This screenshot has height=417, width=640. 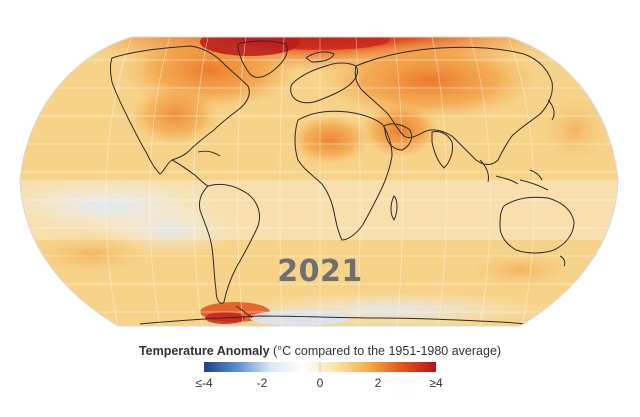 I want to click on legend-tick-label: ≤-4, so click(x=204, y=383).